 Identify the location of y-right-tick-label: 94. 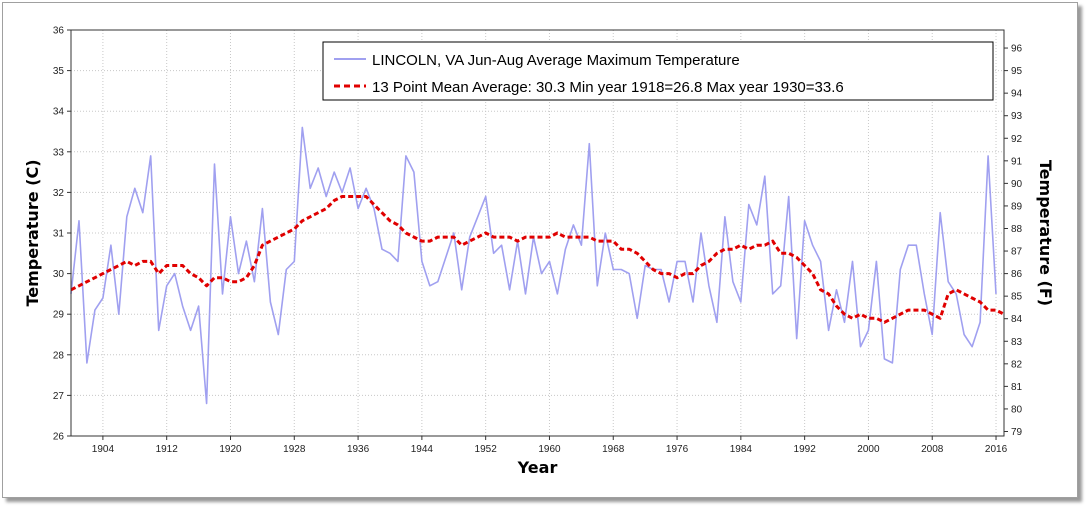
(1017, 94).